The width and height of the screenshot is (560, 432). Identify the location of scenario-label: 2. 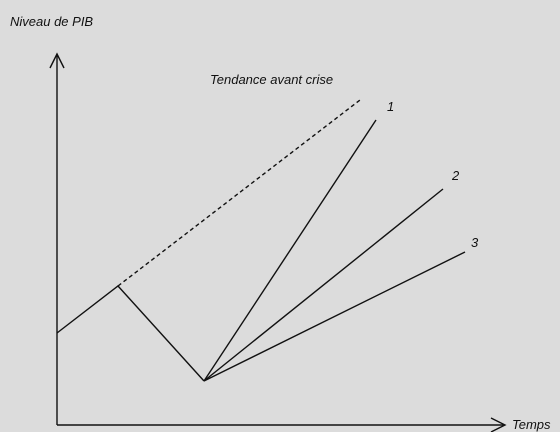
(455, 175).